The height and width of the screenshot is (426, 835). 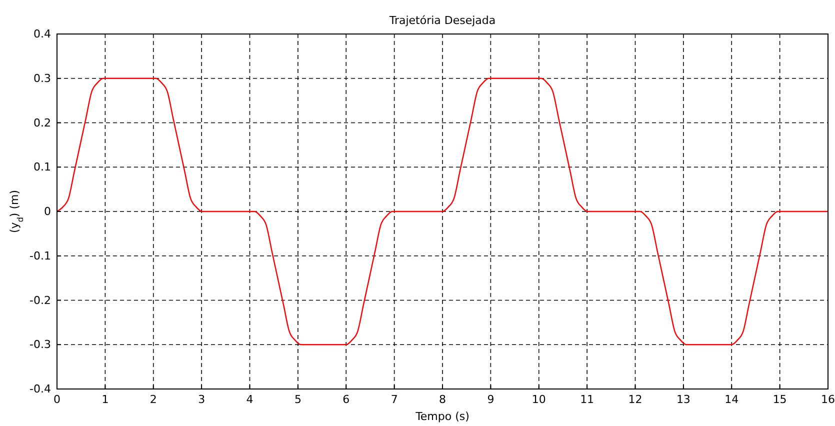 What do you see at coordinates (346, 399) in the screenshot?
I see `x-tick-label: 6` at bounding box center [346, 399].